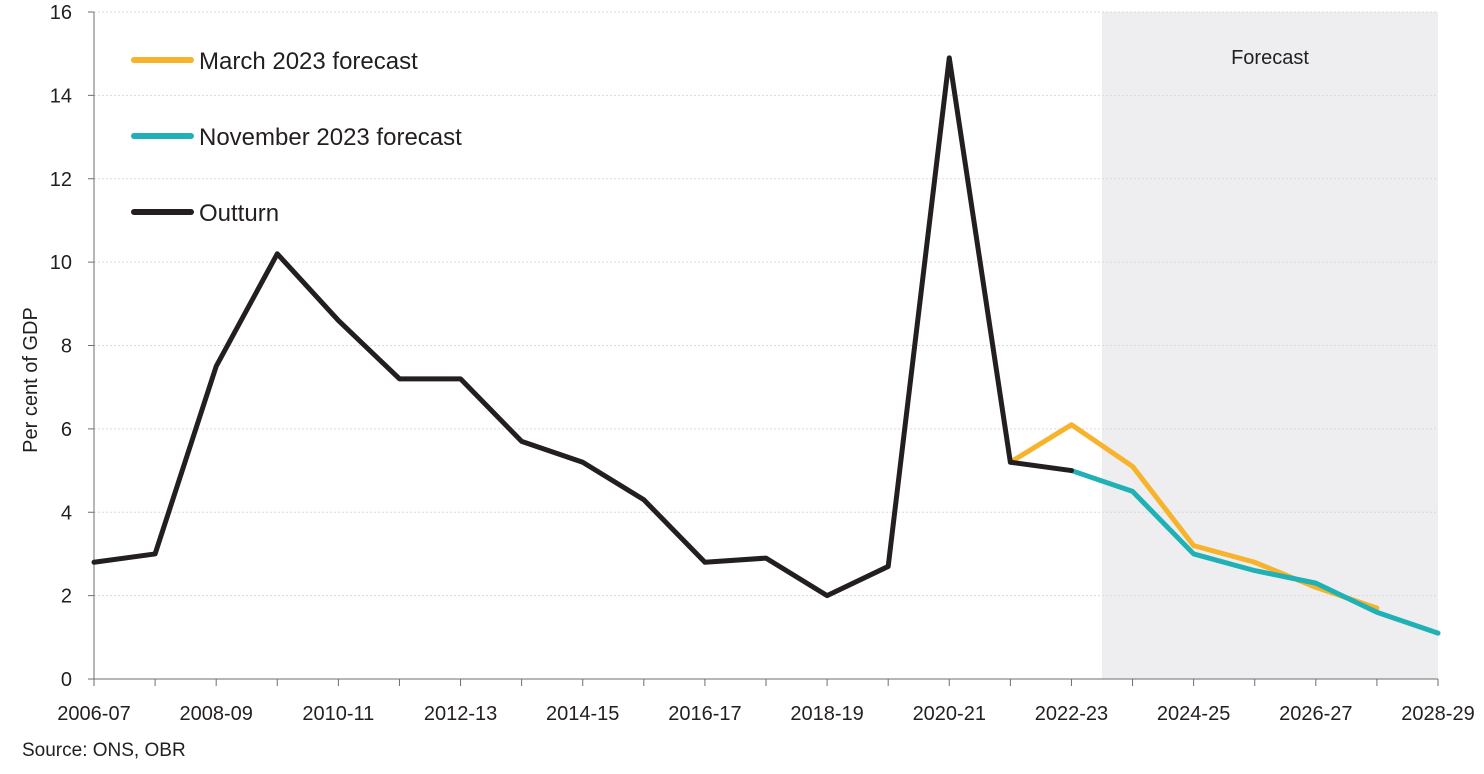 This screenshot has width=1484, height=774. What do you see at coordinates (1193, 714) in the screenshot?
I see `x-tick-label: 2024-25` at bounding box center [1193, 714].